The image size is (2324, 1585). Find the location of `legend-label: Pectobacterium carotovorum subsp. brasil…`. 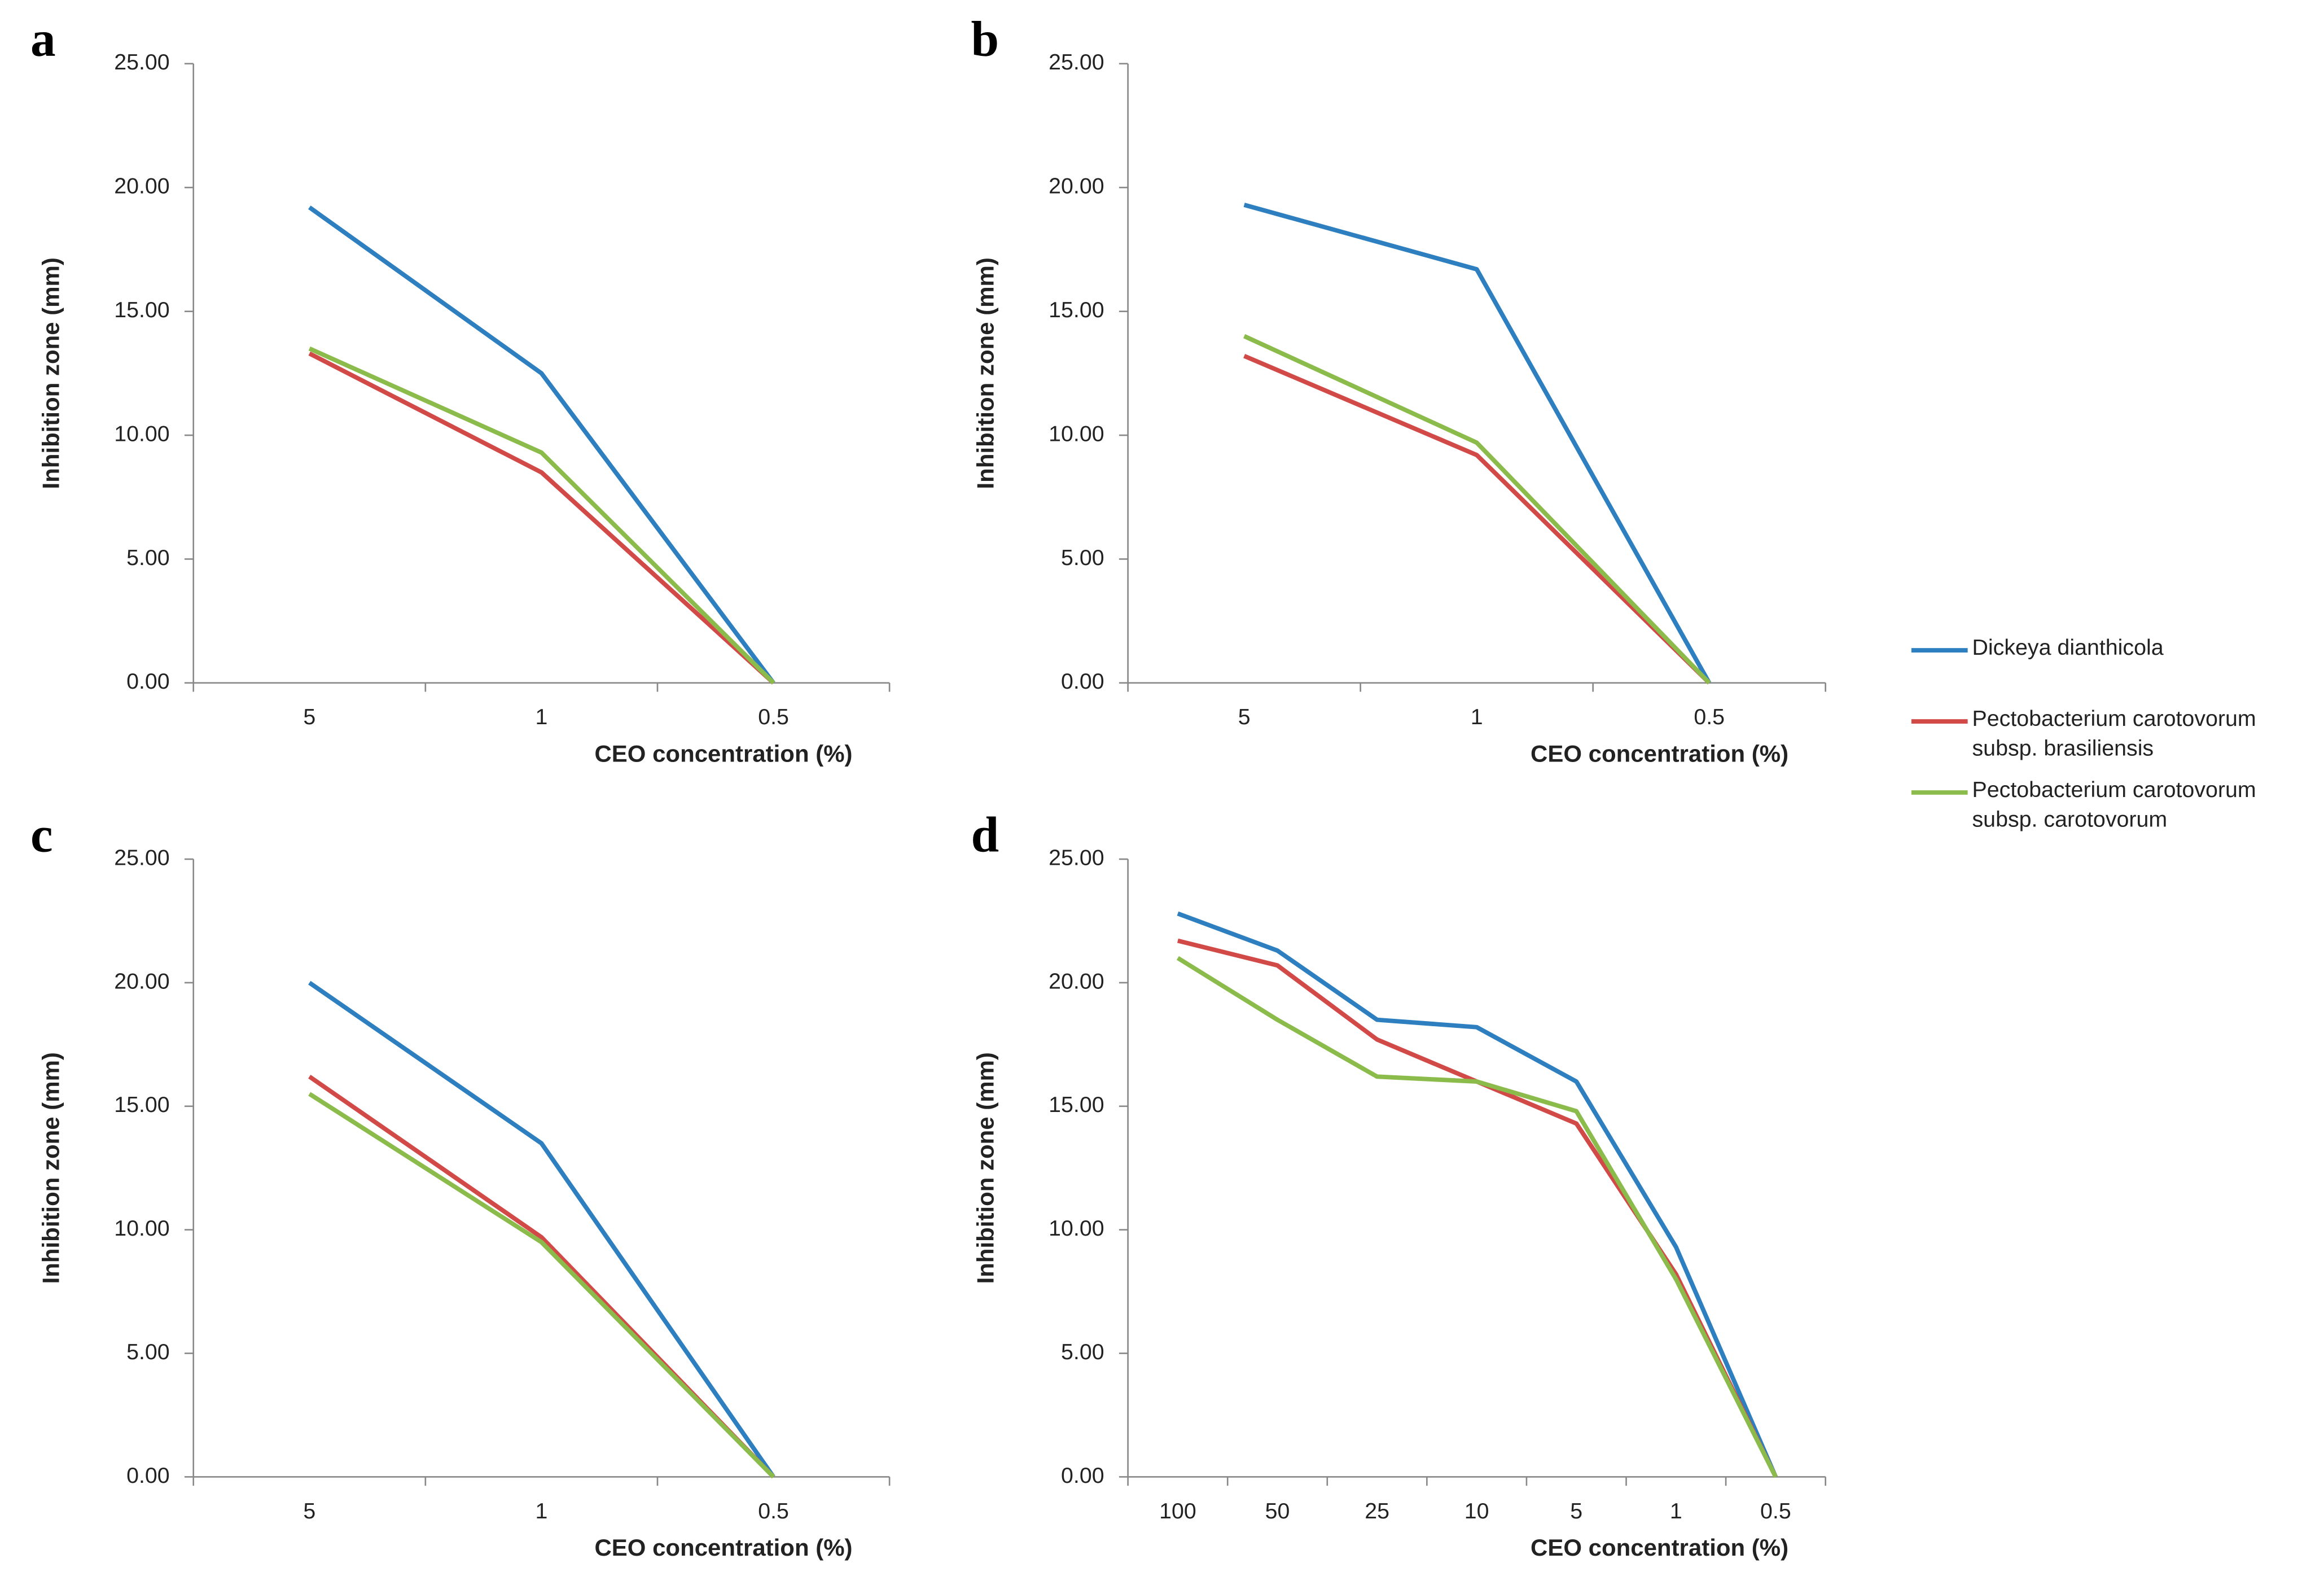

legend-label: Pectobacterium carotovorum subsp. brasil… is located at coordinates (2114, 733).